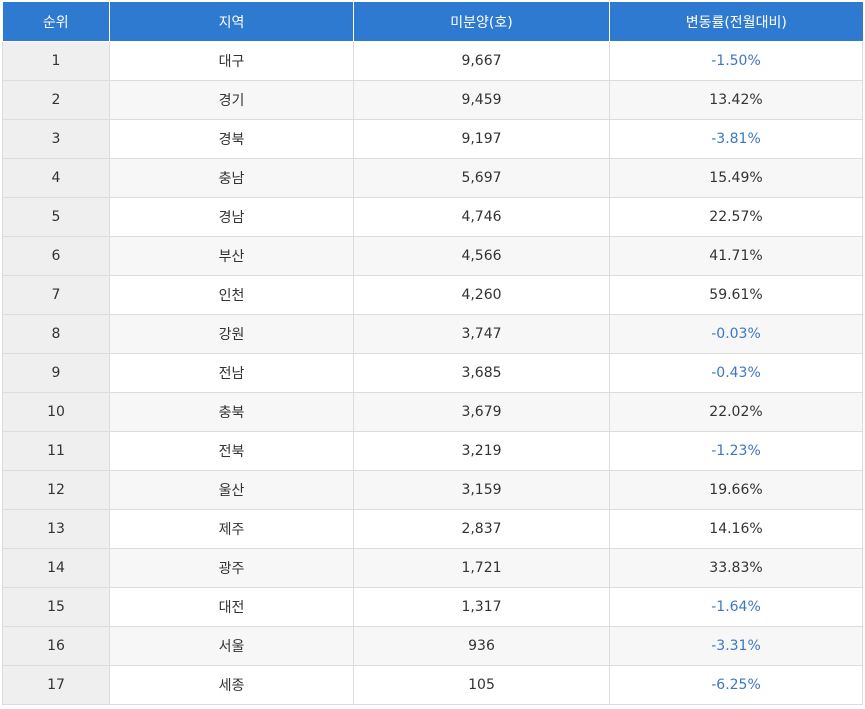 The image size is (865, 709). I want to click on table-row: 12 울산 3,159 19.66%, so click(432, 490).